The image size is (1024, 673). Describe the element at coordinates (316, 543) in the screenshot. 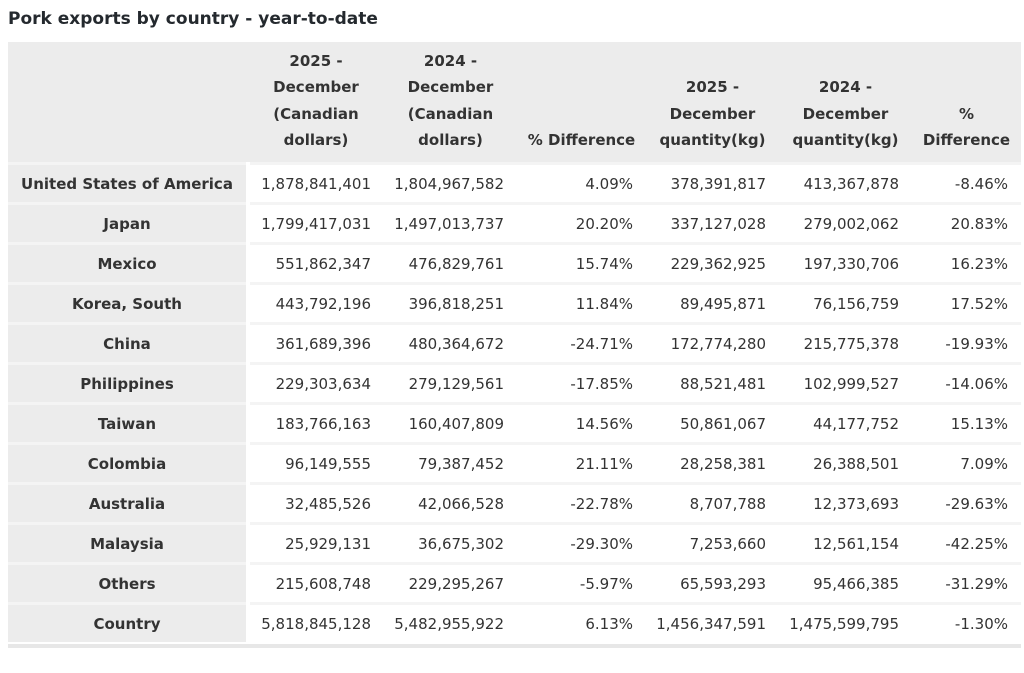

I see `cell-value: 25,929,131` at that location.